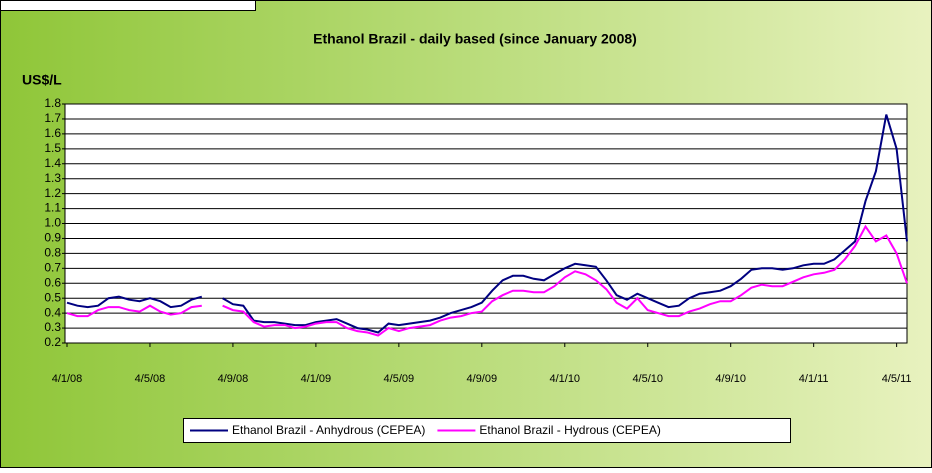 The width and height of the screenshot is (932, 473). I want to click on x-tick-label: 4/5/10, so click(647, 379).